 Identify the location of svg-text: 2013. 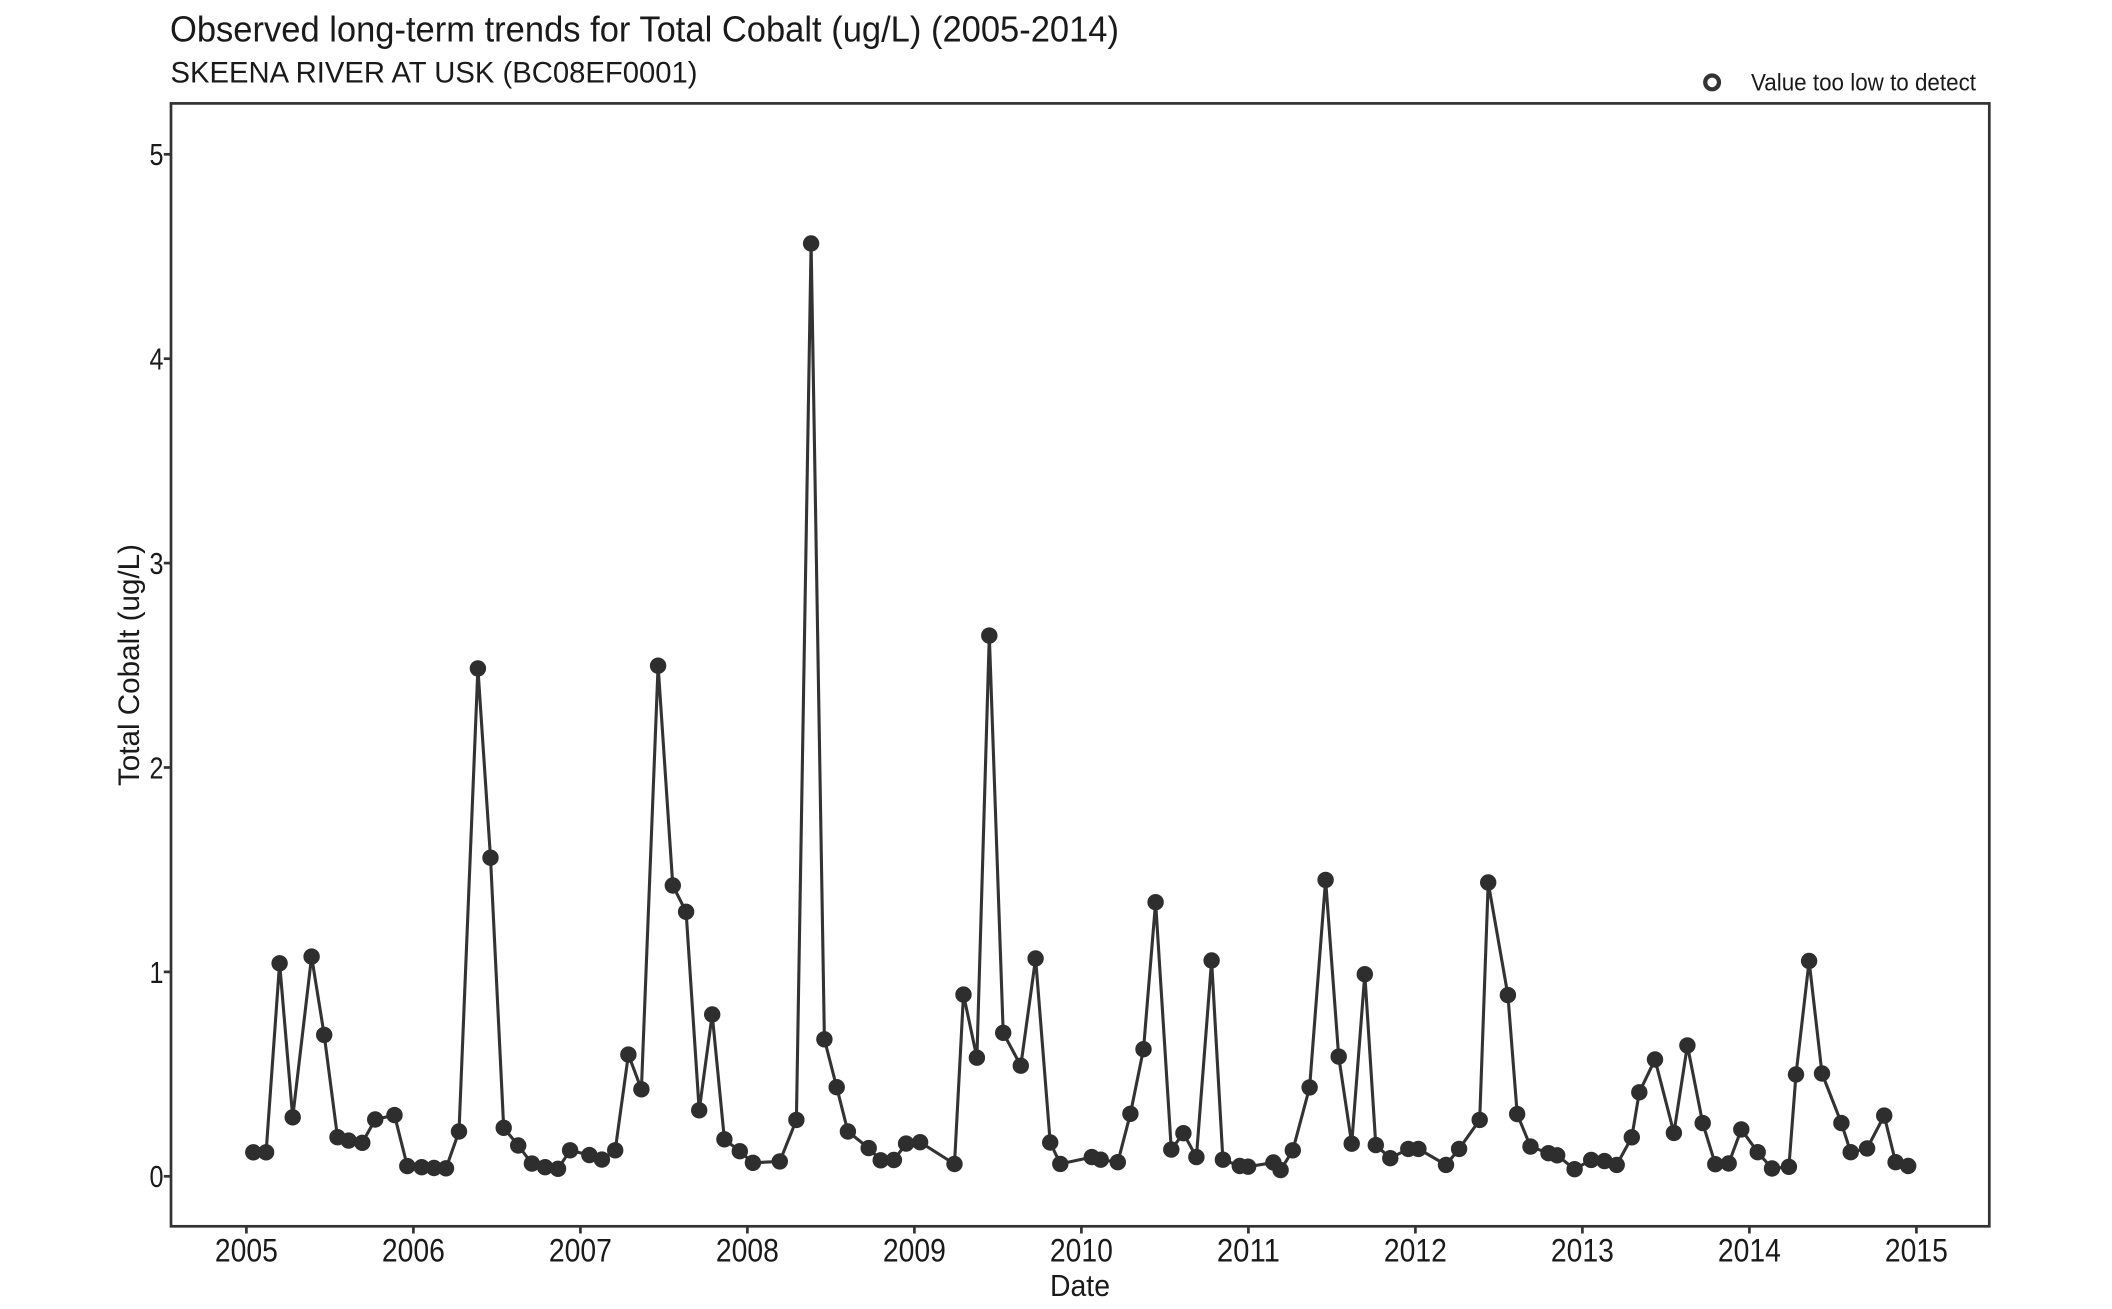
(1582, 1251).